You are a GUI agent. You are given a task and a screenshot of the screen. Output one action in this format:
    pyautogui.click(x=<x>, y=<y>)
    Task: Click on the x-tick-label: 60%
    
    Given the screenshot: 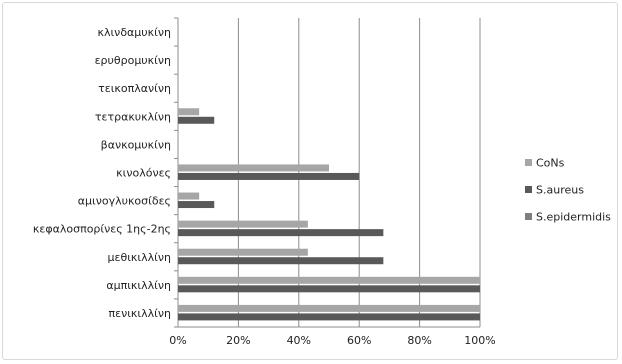 What is the action you would take?
    pyautogui.click(x=359, y=340)
    